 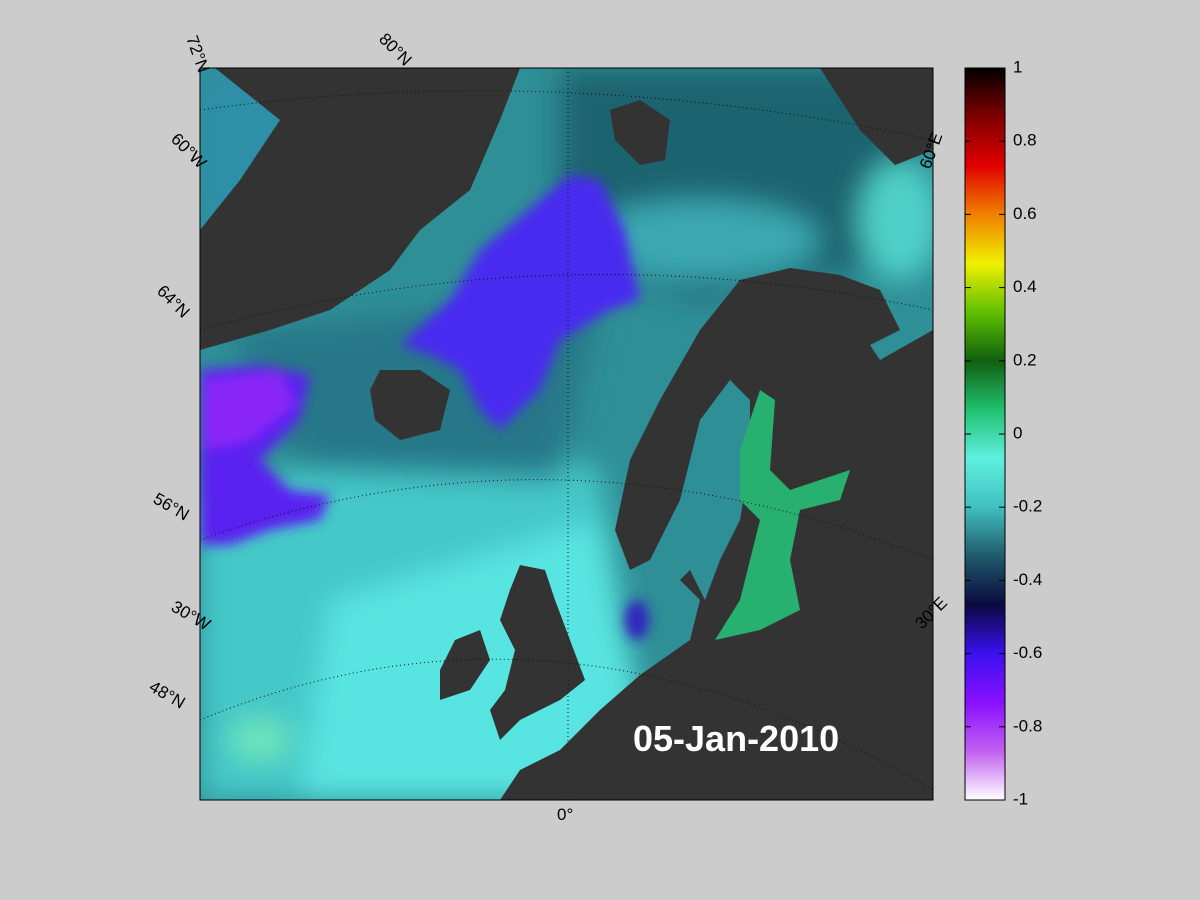 I want to click on tick-label: 0.2, so click(x=1025, y=359).